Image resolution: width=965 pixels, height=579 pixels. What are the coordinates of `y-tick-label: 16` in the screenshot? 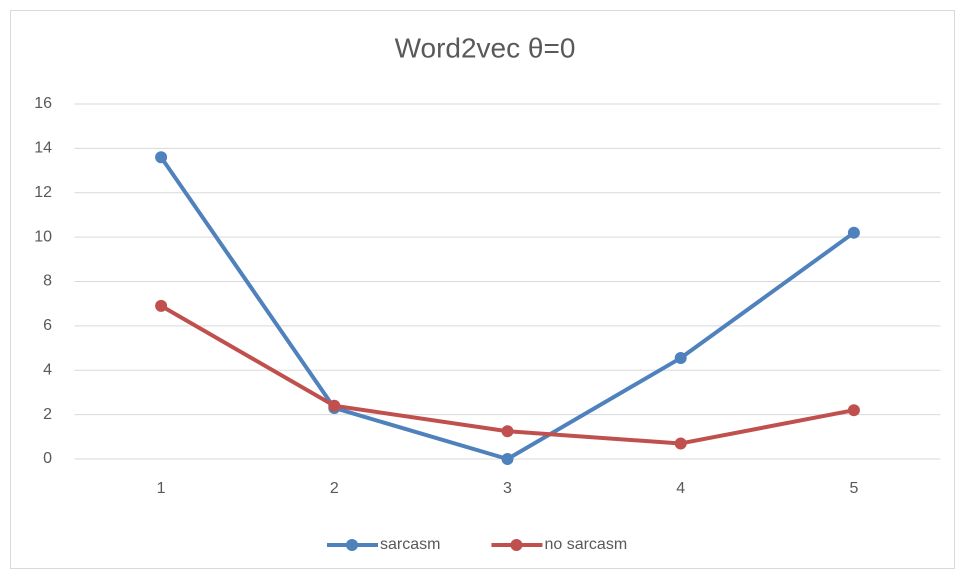 It's located at (43, 103).